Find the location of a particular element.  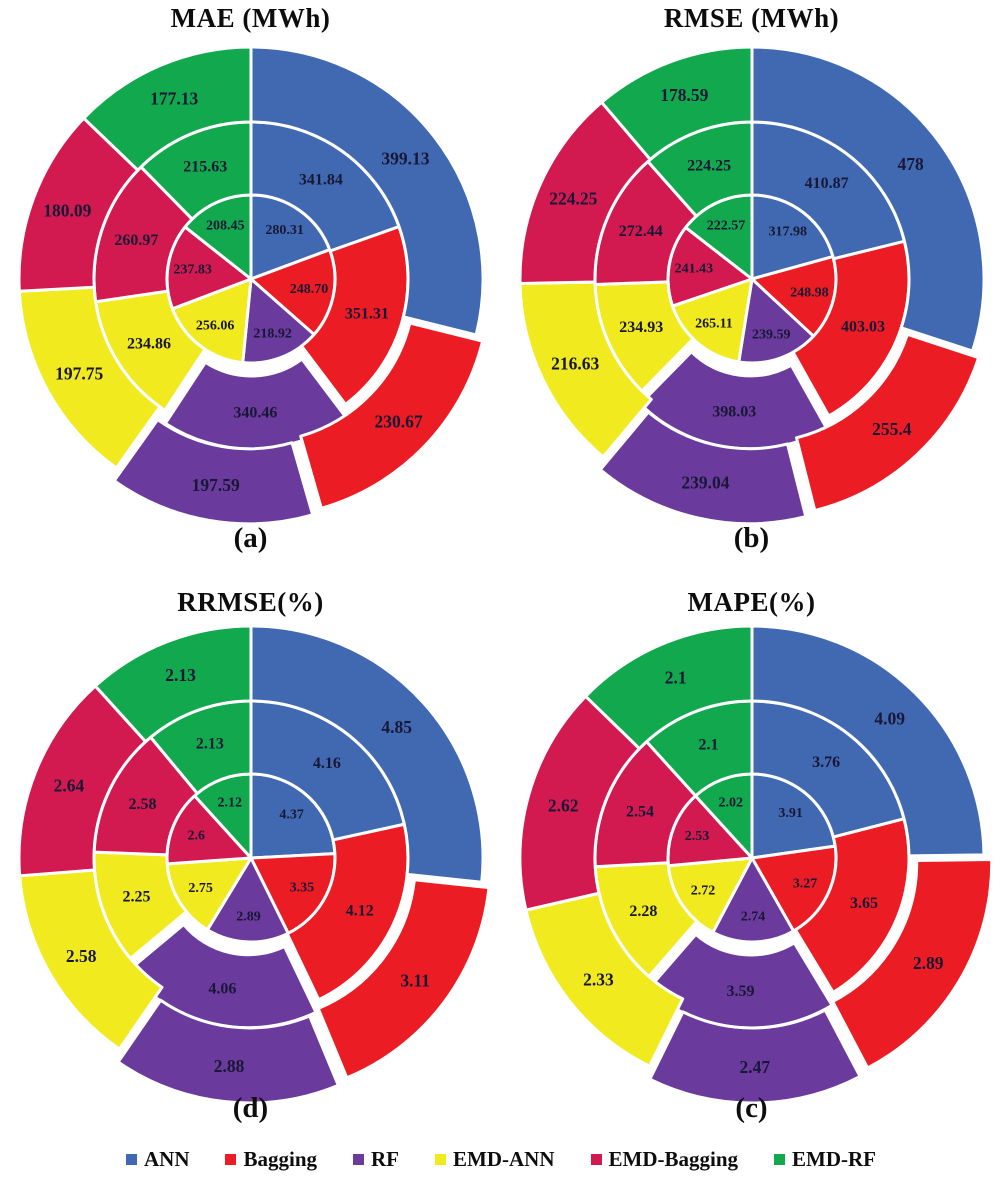

legend-swatch-ann is located at coordinates (131, 1159).